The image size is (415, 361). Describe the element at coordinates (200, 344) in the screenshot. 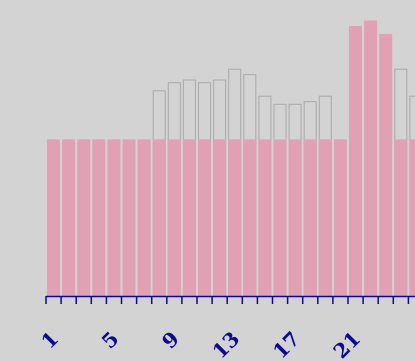

I see `x-axis-tick-labels: 1 5 9 13 17 21` at that location.